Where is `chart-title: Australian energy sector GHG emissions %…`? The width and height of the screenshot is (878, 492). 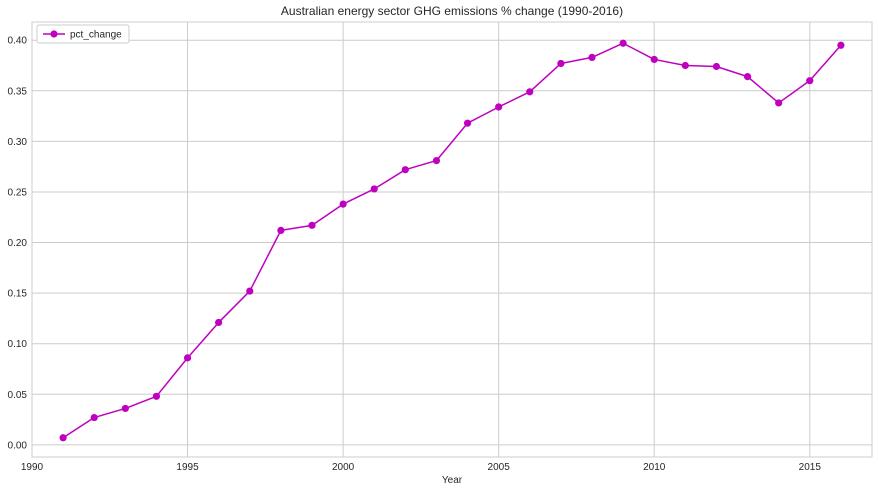 chart-title: Australian energy sector GHG emissions %… is located at coordinates (452, 11).